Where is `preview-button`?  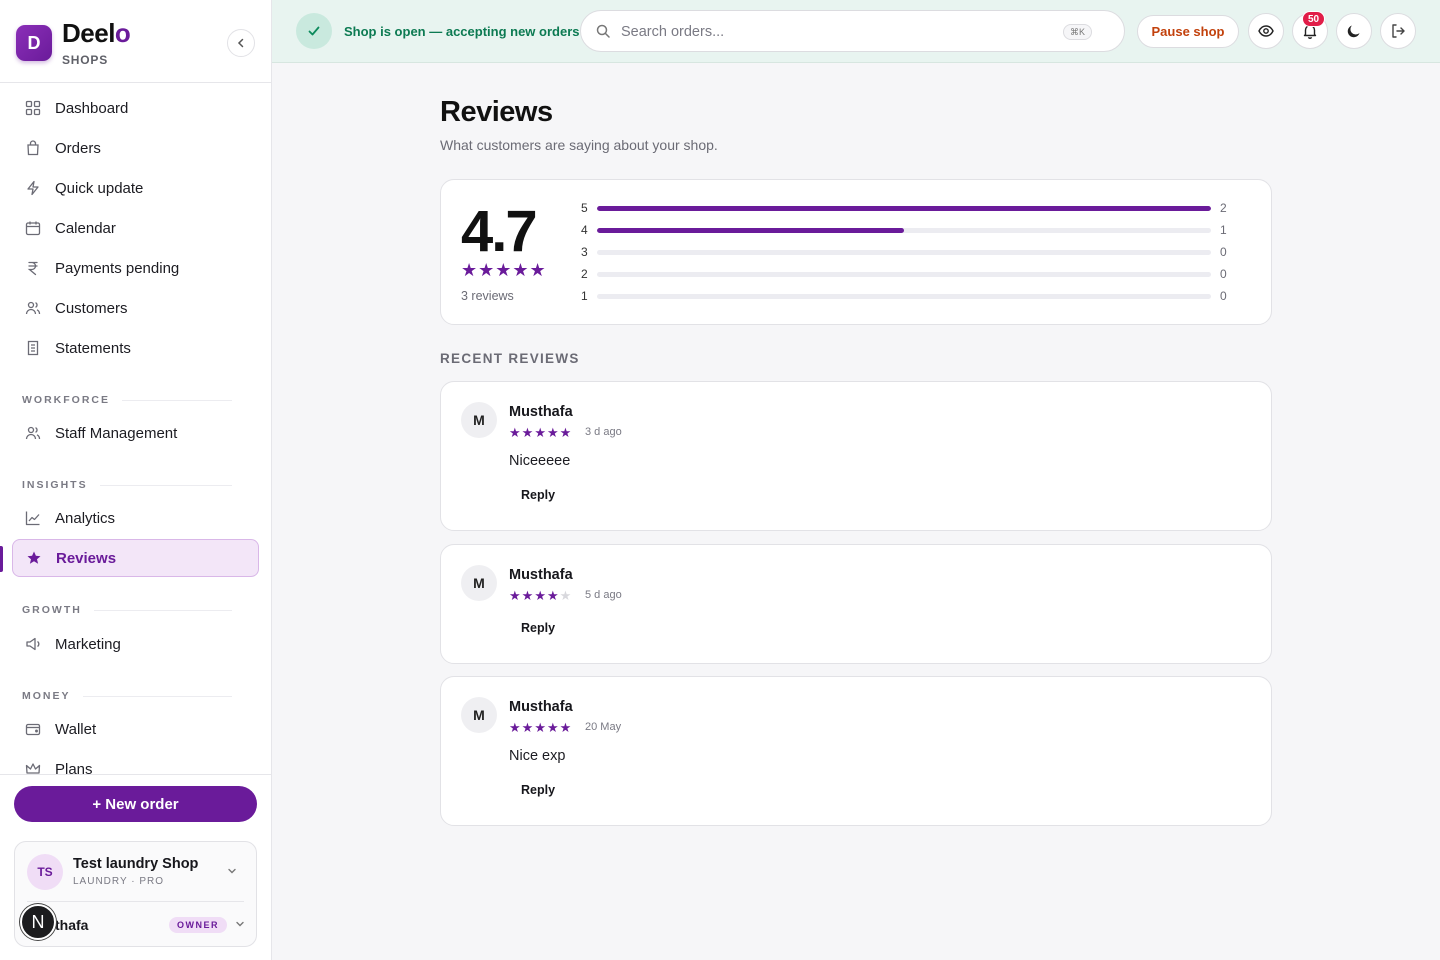
preview-button is located at coordinates (1266, 31).